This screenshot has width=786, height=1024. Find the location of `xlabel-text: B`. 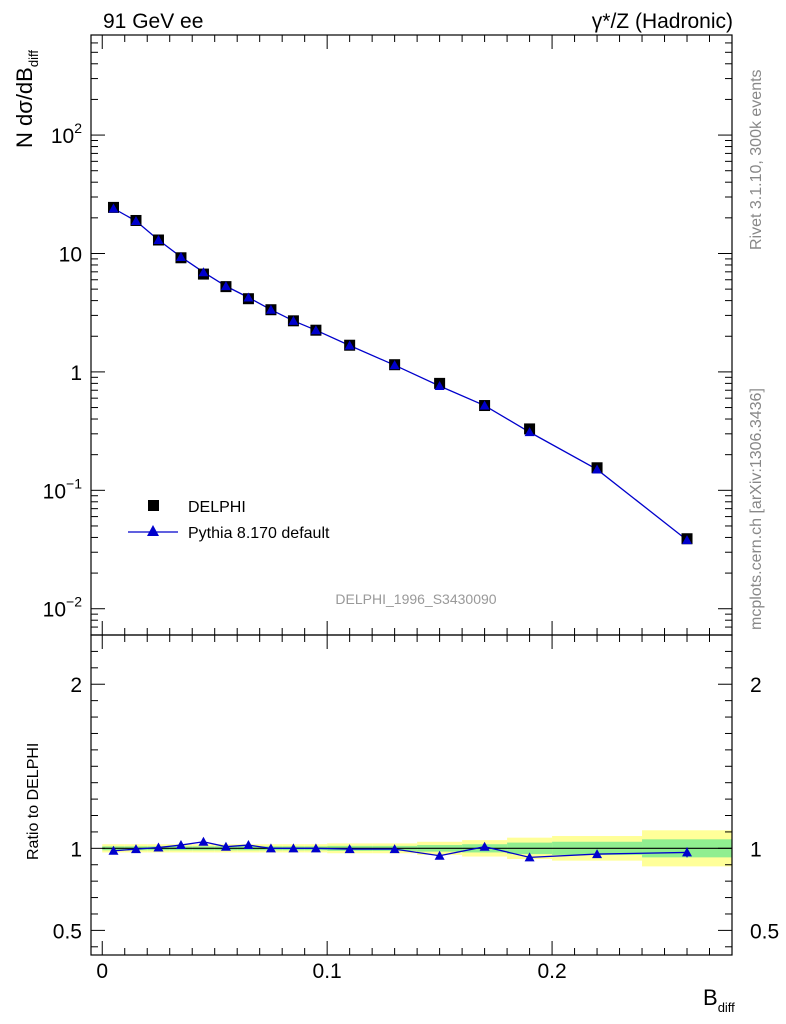

xlabel-text: B is located at coordinates (710, 997).